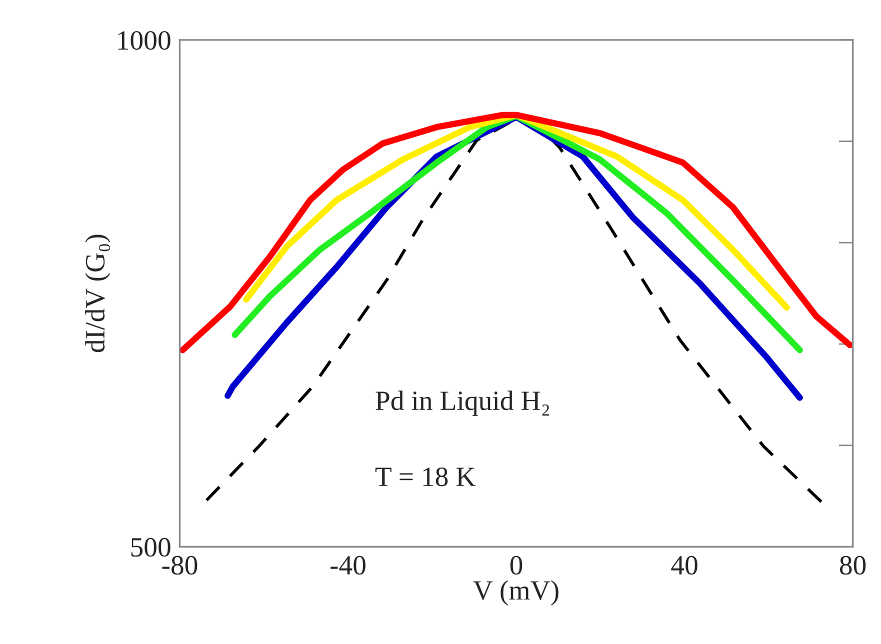 The image size is (881, 644). What do you see at coordinates (348, 565) in the screenshot?
I see `x-tick-label: -40` at bounding box center [348, 565].